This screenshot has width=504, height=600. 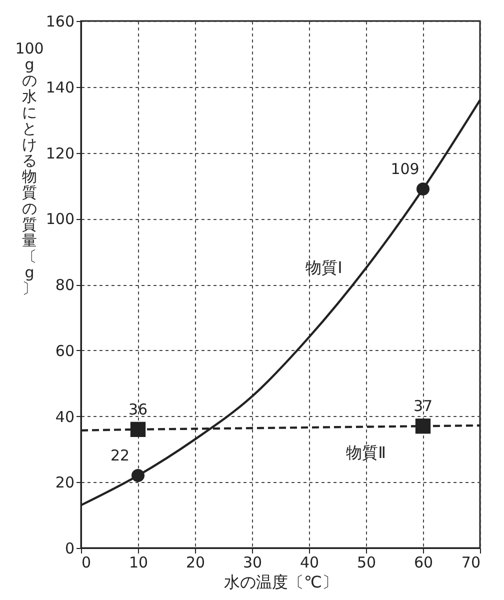 I want to click on x-tick-label: 60, so click(x=424, y=563).